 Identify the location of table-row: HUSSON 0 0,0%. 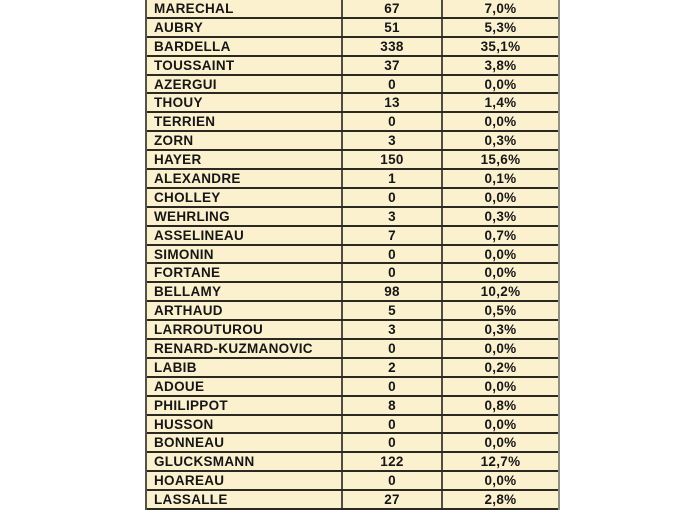
(352, 425).